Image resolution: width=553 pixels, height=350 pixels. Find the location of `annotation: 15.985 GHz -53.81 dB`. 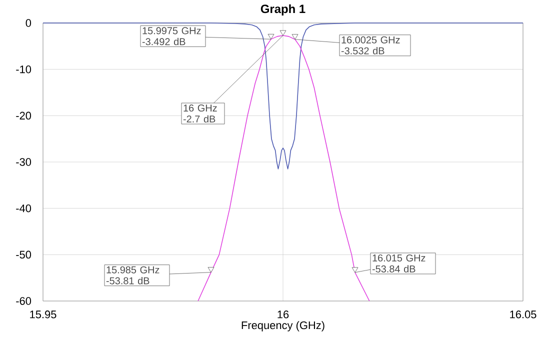

annotation: 15.985 GHz -53.81 dB is located at coordinates (133, 275).